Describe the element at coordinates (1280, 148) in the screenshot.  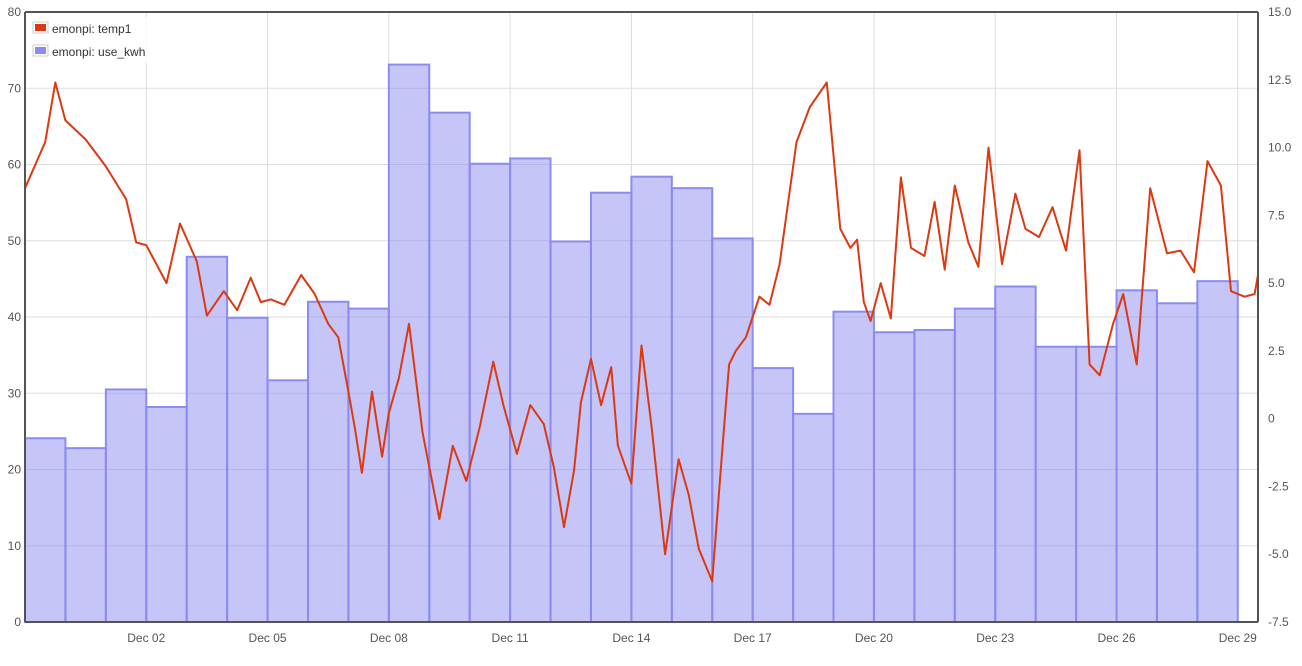
I see `y-right-tick-label: 10.0` at that location.